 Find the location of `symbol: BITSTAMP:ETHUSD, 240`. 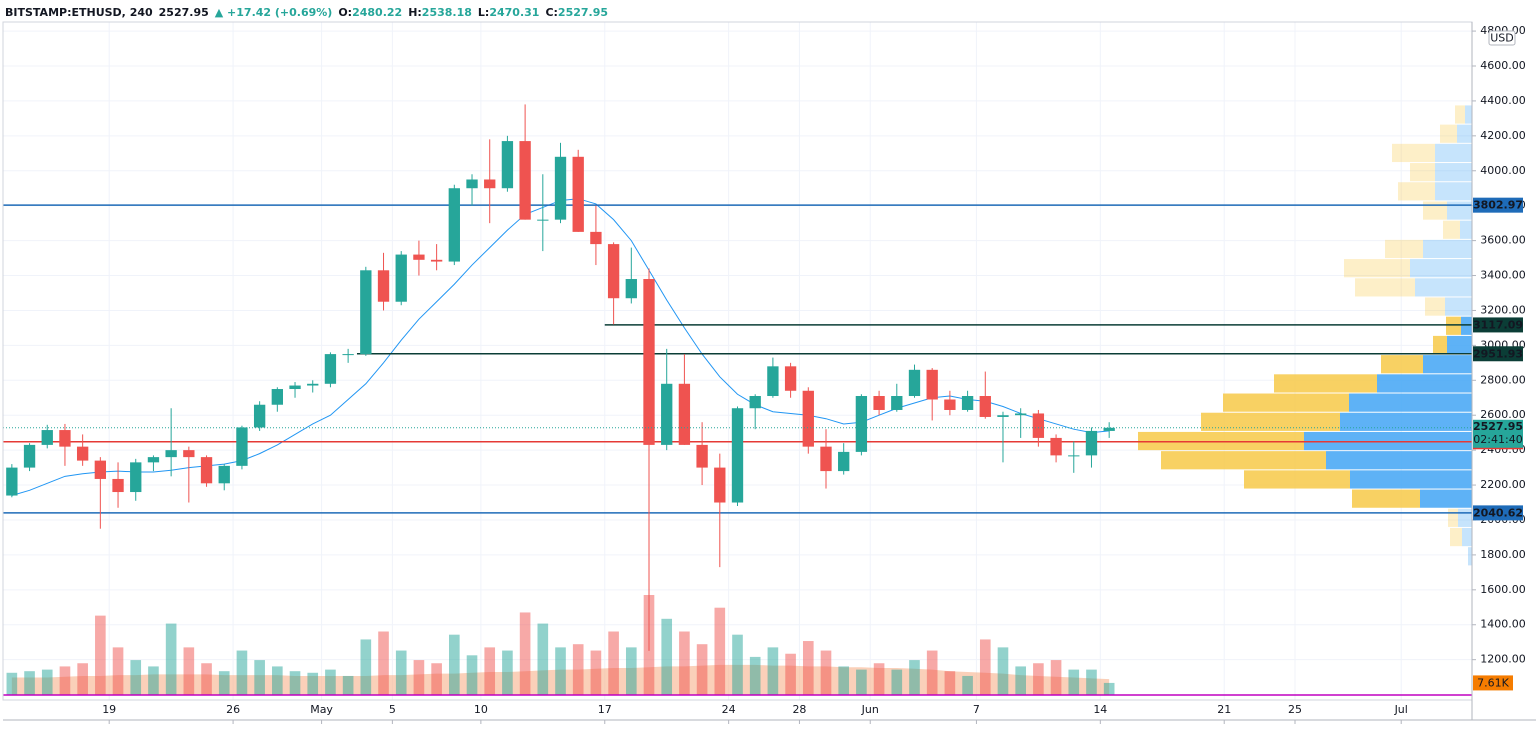

symbol: BITSTAMP:ETHUSD, 240 is located at coordinates (79, 12).